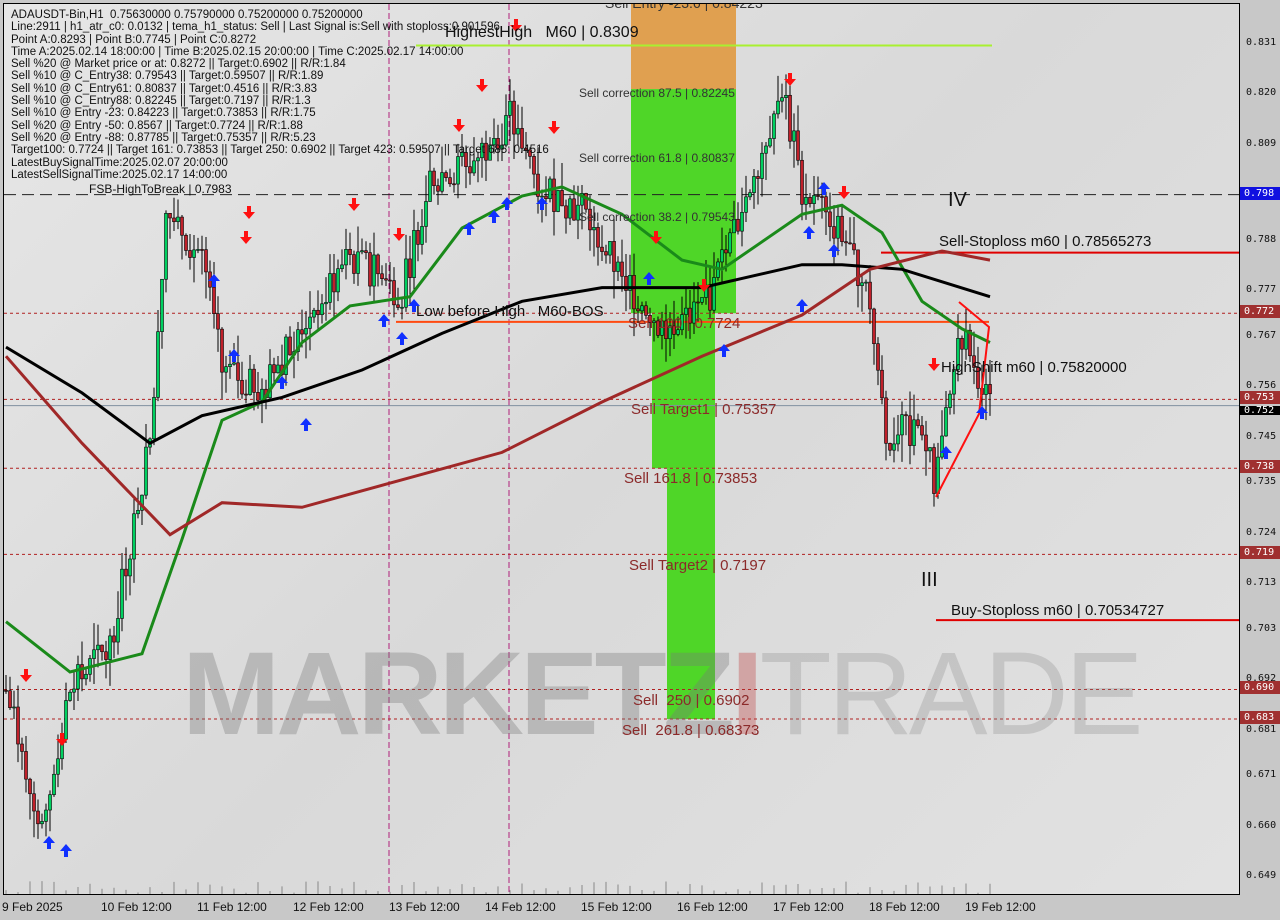 The image size is (1280, 920). What do you see at coordinates (119, 174) in the screenshot?
I see `info-line: LatestSellSignalTime:2025.02.17 14:00:00` at bounding box center [119, 174].